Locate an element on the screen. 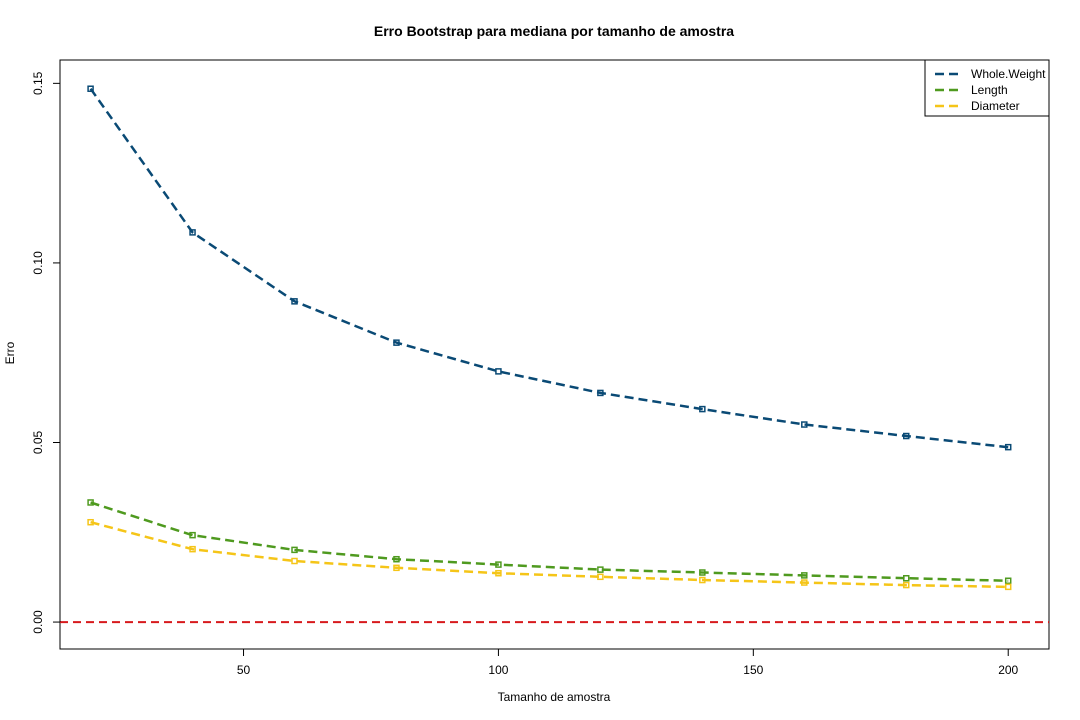  y-tick-label: 0.15 is located at coordinates (38, 83).